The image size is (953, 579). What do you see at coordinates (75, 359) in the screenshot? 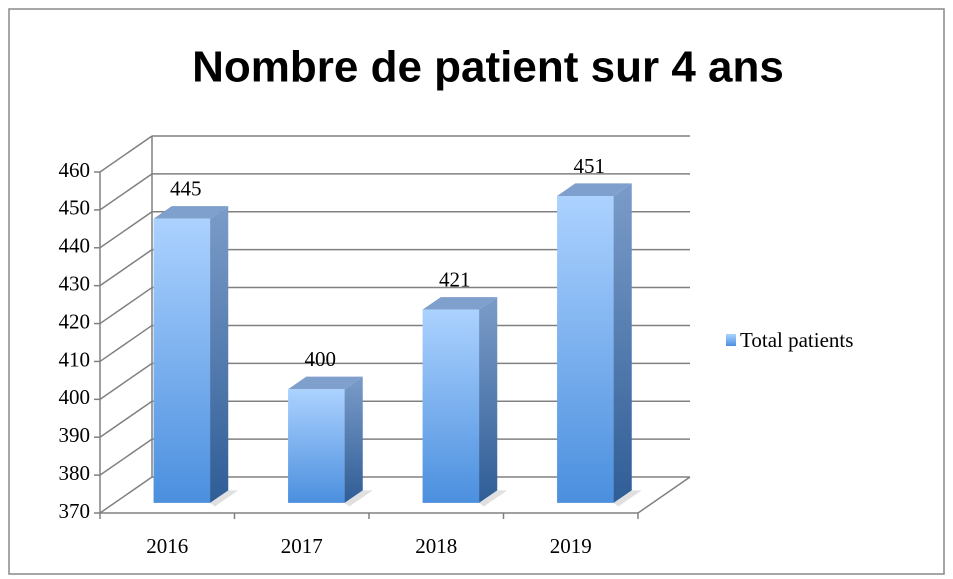
I see `y-tick-label: 410` at bounding box center [75, 359].